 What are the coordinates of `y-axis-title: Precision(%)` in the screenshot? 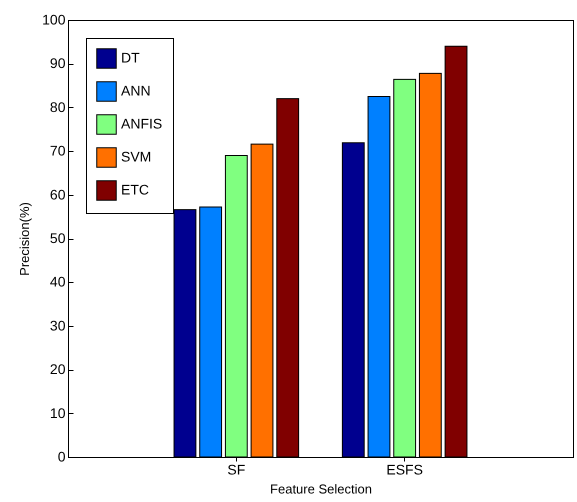 It's located at (24, 239).